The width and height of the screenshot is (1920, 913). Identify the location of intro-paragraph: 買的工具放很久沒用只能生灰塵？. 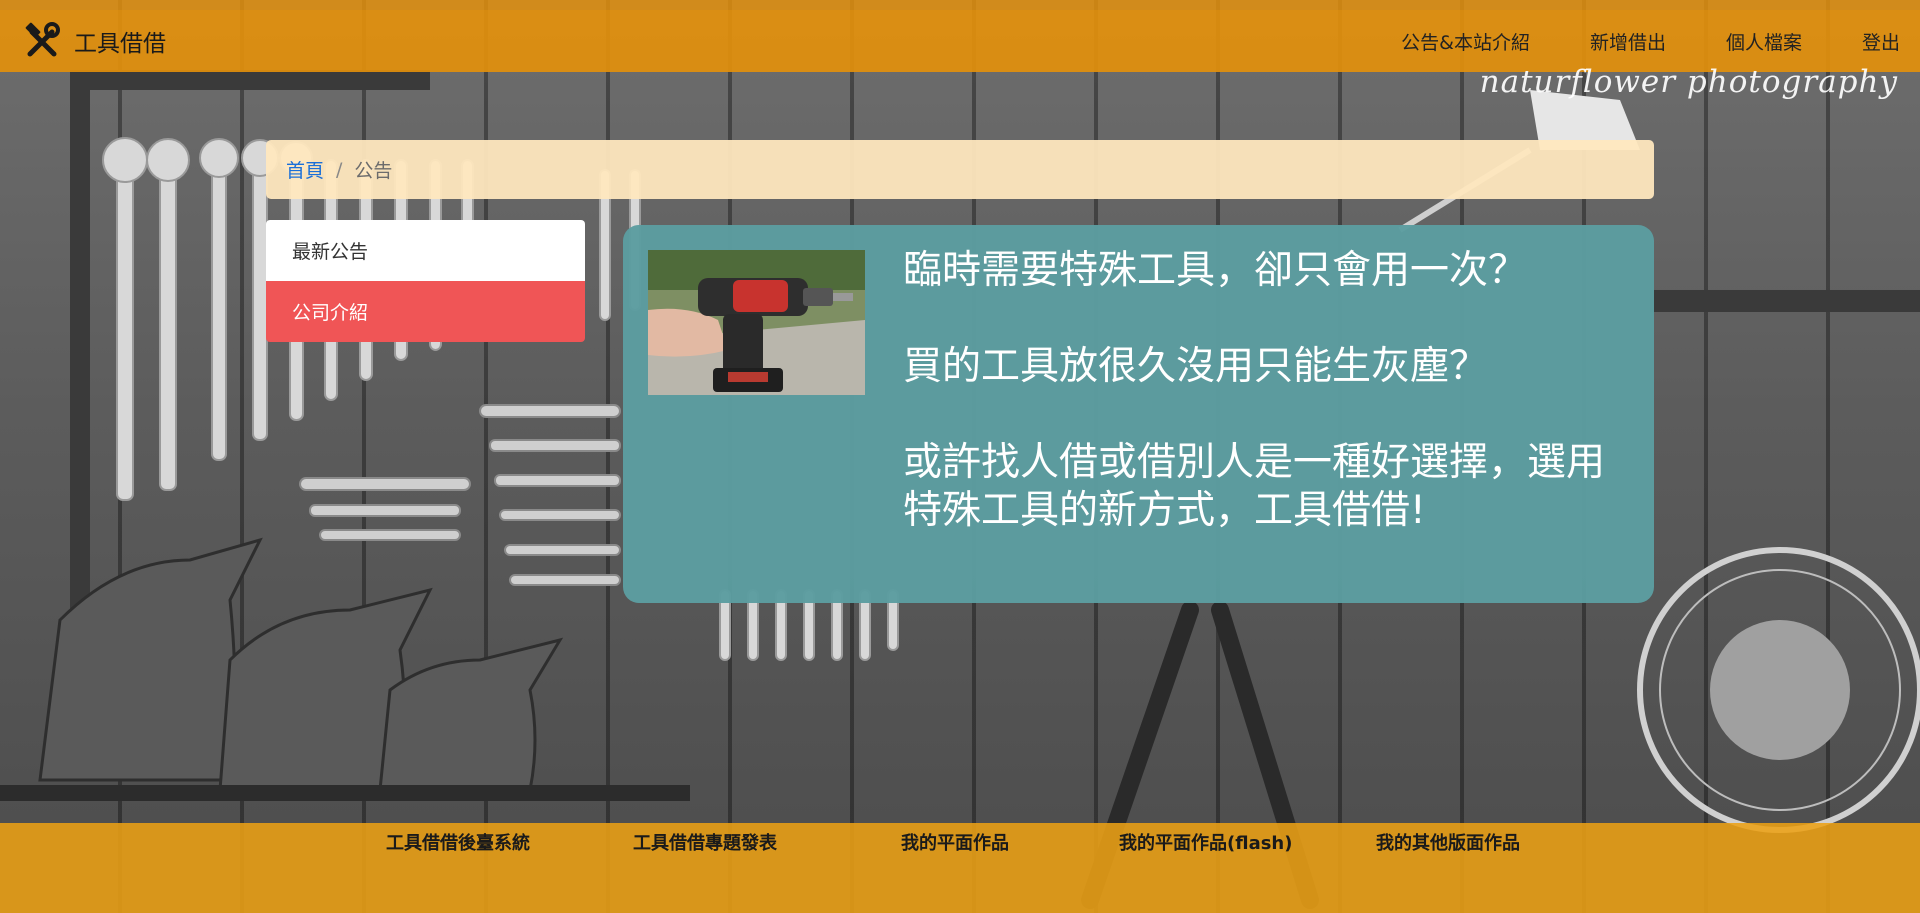
(1196, 366).